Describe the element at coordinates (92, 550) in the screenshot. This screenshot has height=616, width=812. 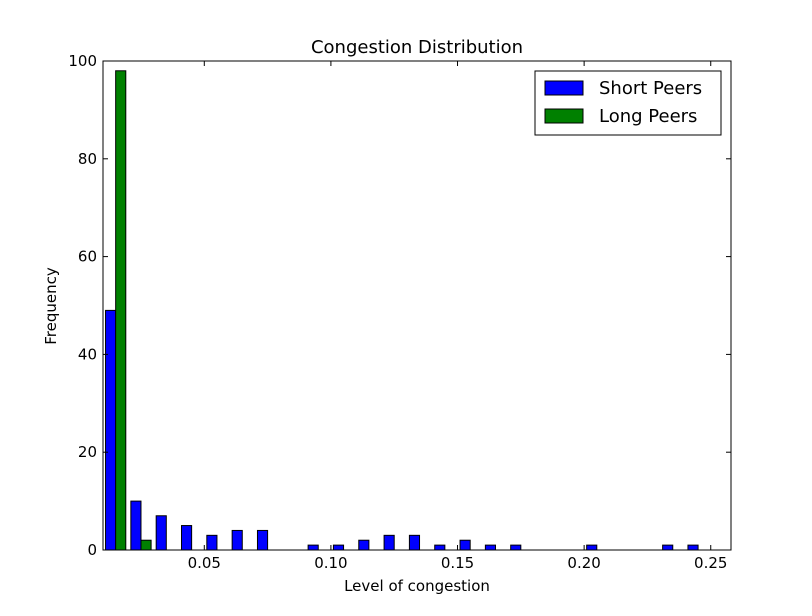
I see `y-tick-label: 0` at that location.